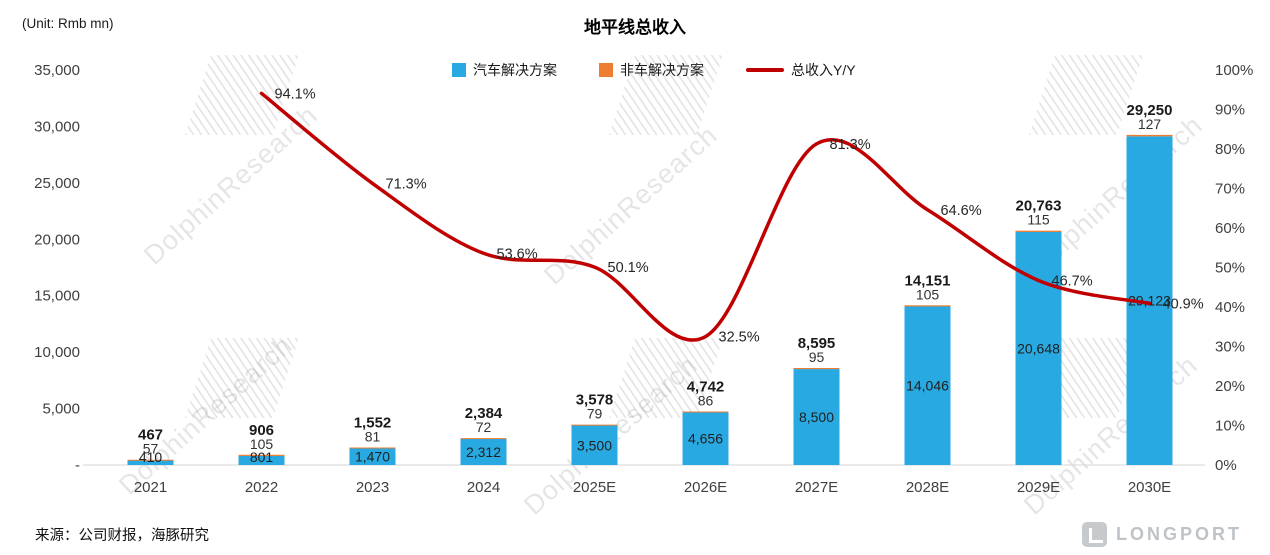 This screenshot has width=1270, height=555. I want to click on auto-bar-2029E, so click(1038, 348).